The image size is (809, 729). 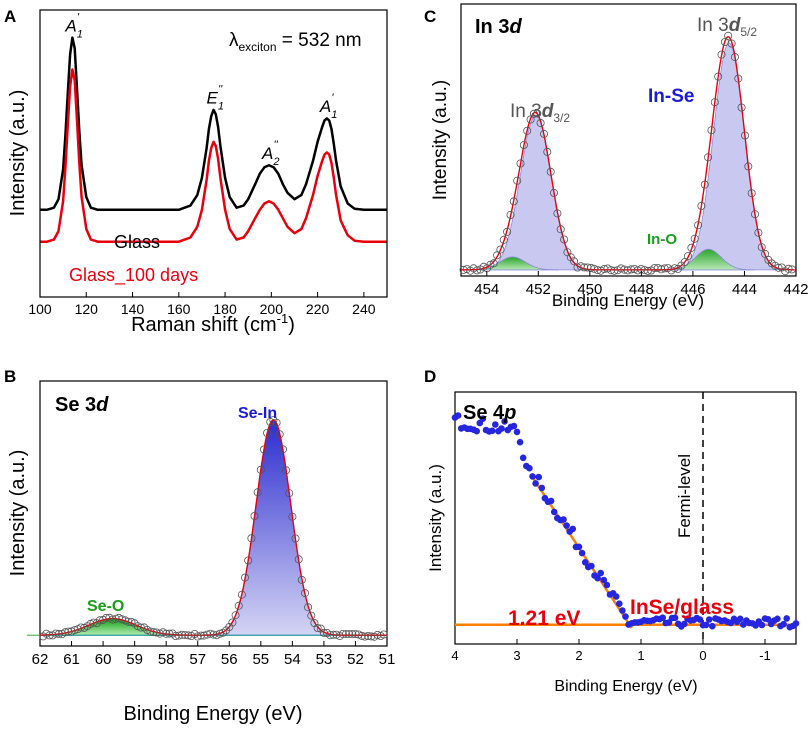 What do you see at coordinates (692, 289) in the screenshot?
I see `in3d-x-tick-label: 446` at bounding box center [692, 289].